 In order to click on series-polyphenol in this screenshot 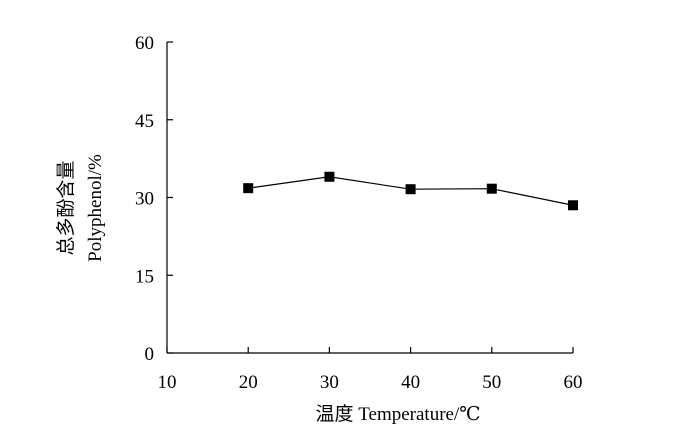, I will do `click(410, 191)`.